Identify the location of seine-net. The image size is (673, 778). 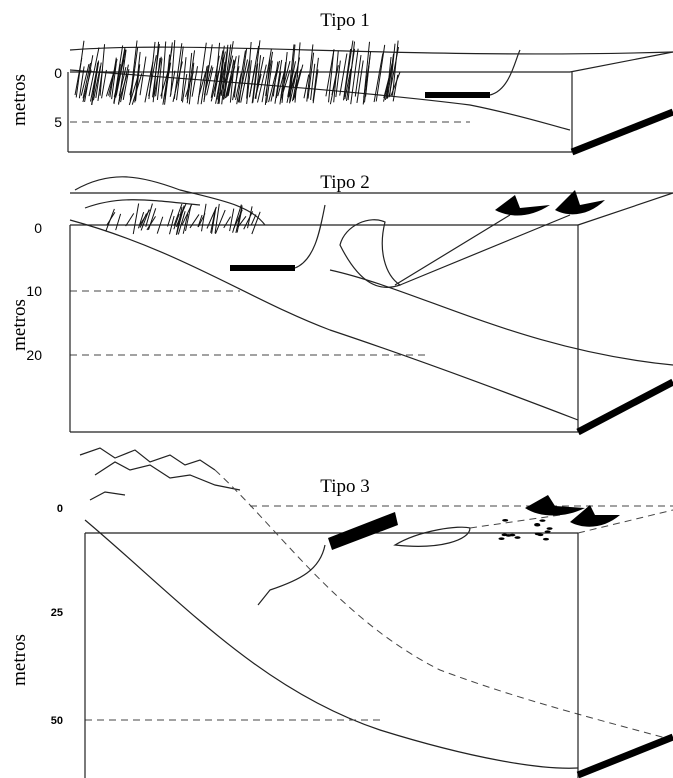
(370, 253).